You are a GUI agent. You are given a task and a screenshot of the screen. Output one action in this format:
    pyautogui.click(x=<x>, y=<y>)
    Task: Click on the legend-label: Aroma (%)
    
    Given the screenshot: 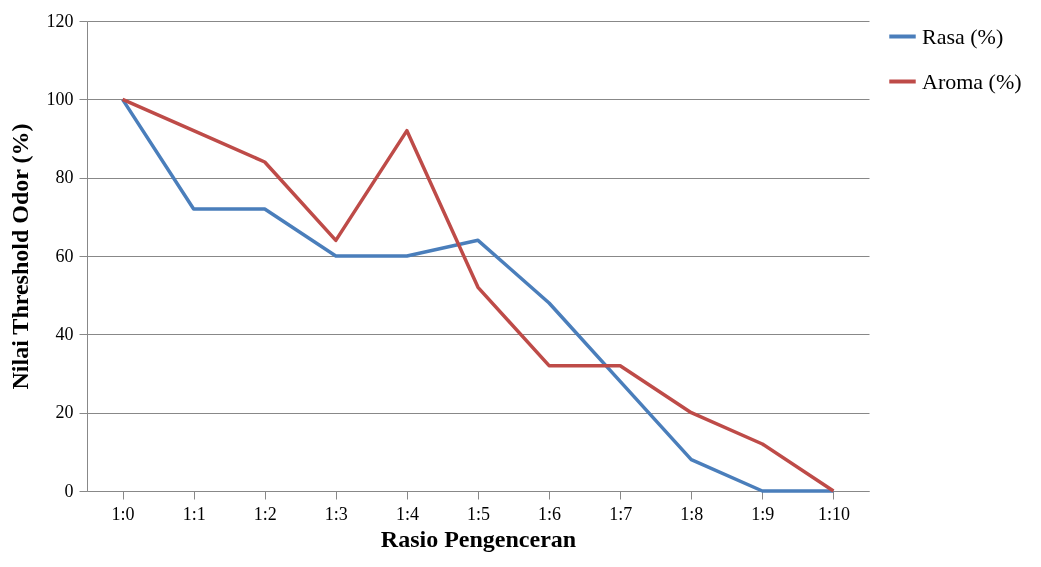 What is the action you would take?
    pyautogui.click(x=972, y=81)
    